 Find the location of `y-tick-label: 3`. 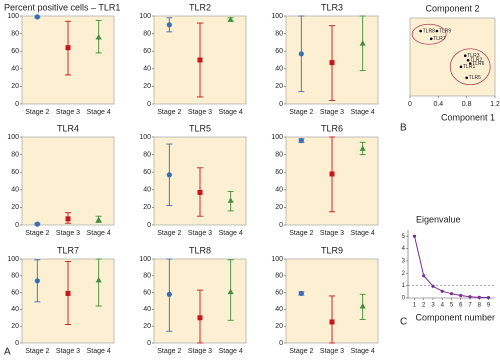

y-tick-label: 3 is located at coordinates (404, 261).